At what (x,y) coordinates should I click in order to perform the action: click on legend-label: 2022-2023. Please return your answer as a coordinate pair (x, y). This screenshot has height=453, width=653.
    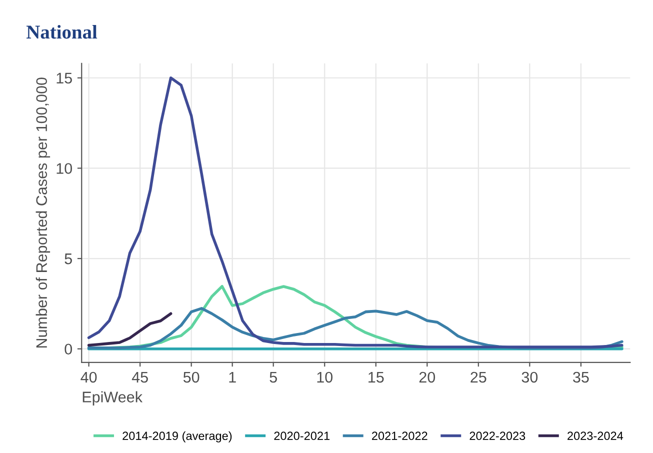
    Looking at the image, I should click on (498, 436).